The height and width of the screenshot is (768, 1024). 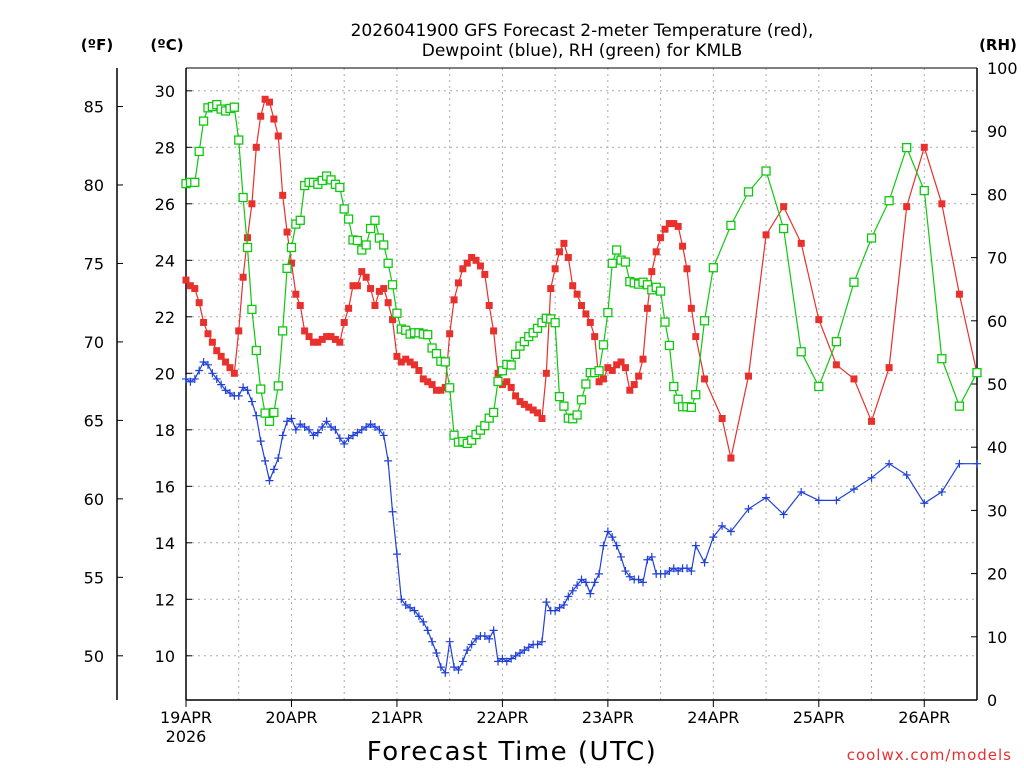 What do you see at coordinates (929, 755) in the screenshot?
I see `watermark: coolwx.com/models` at bounding box center [929, 755].